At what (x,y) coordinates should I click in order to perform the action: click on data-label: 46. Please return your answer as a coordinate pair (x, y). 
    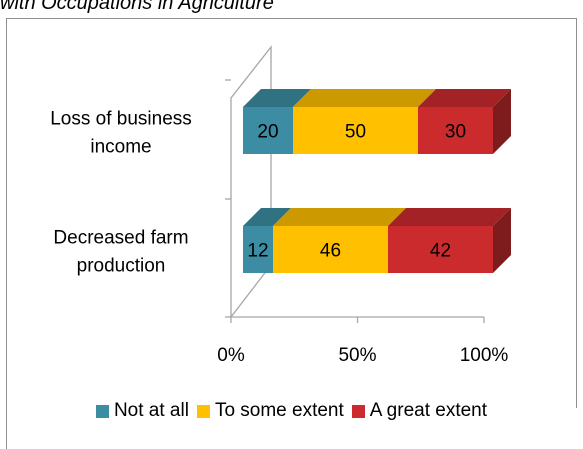
    Looking at the image, I should click on (330, 251).